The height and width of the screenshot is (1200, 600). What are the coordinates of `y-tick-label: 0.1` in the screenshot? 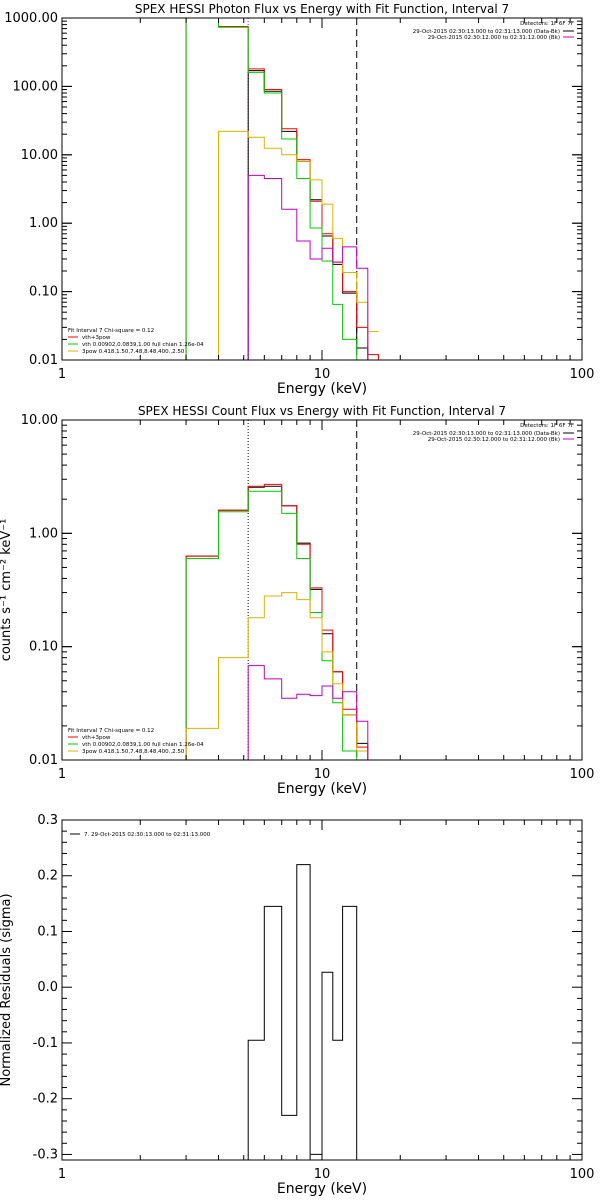 It's located at (47, 931).